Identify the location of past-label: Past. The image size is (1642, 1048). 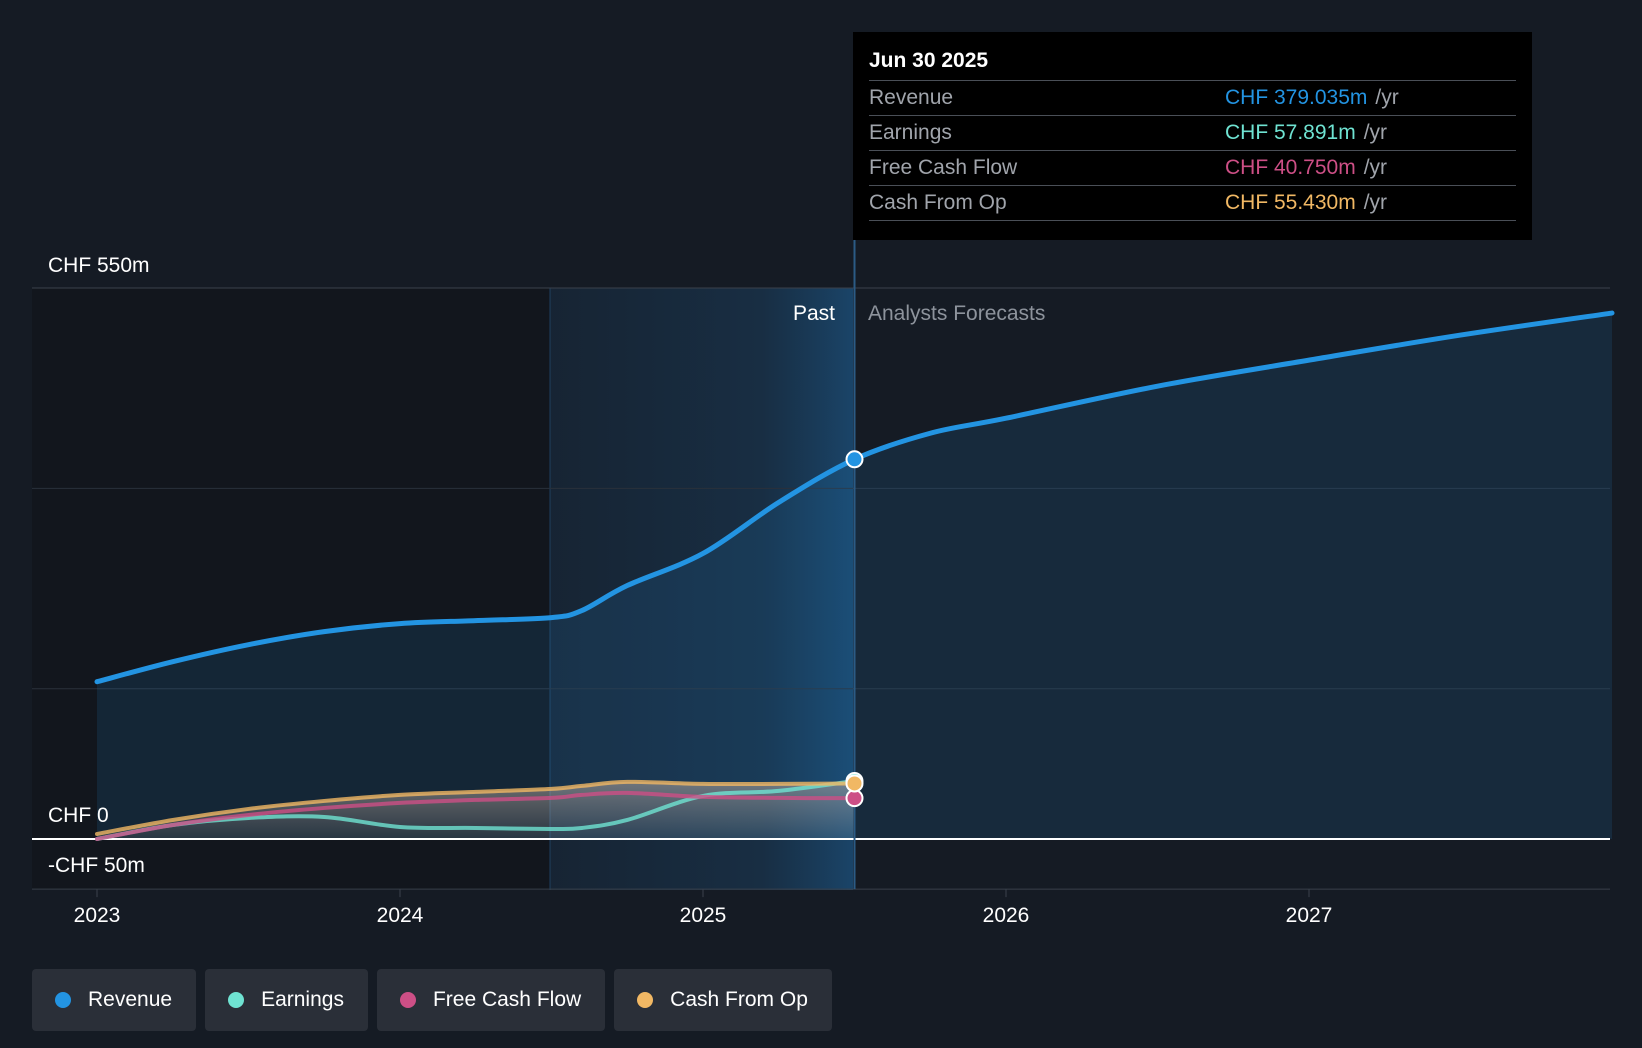
(814, 313).